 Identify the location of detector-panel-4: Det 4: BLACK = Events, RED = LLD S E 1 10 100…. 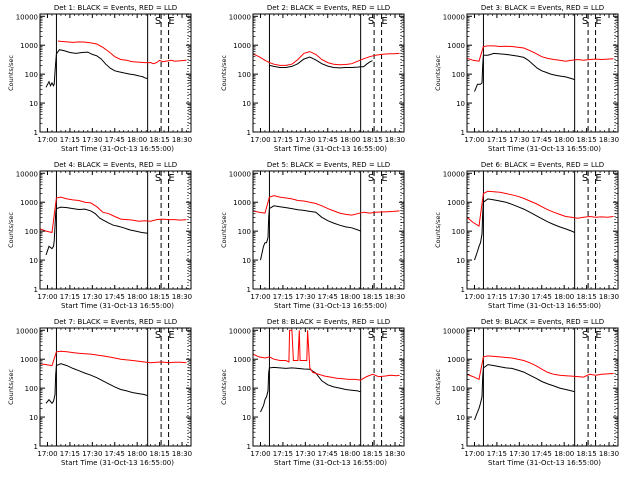
(99, 235).